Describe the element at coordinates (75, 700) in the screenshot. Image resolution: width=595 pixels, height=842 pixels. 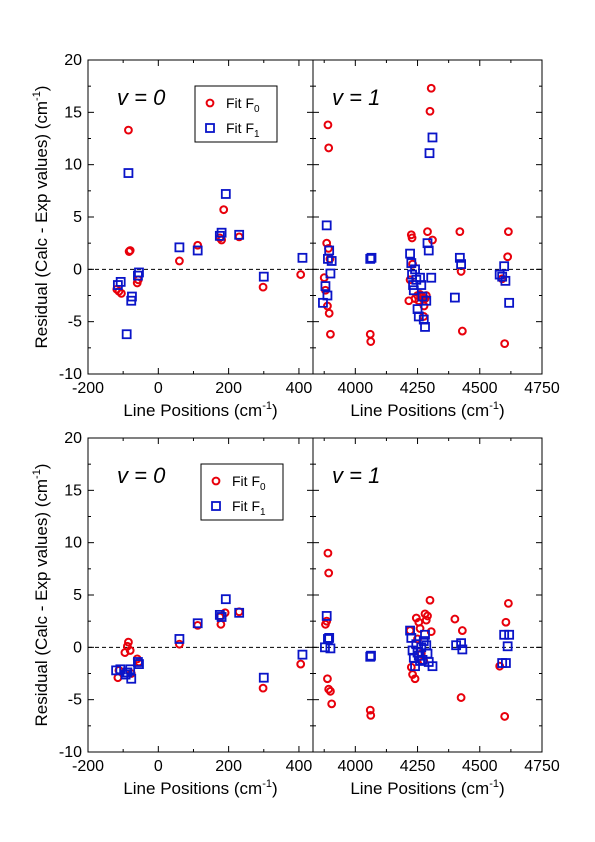
I see `y-tick-label: -5` at that location.